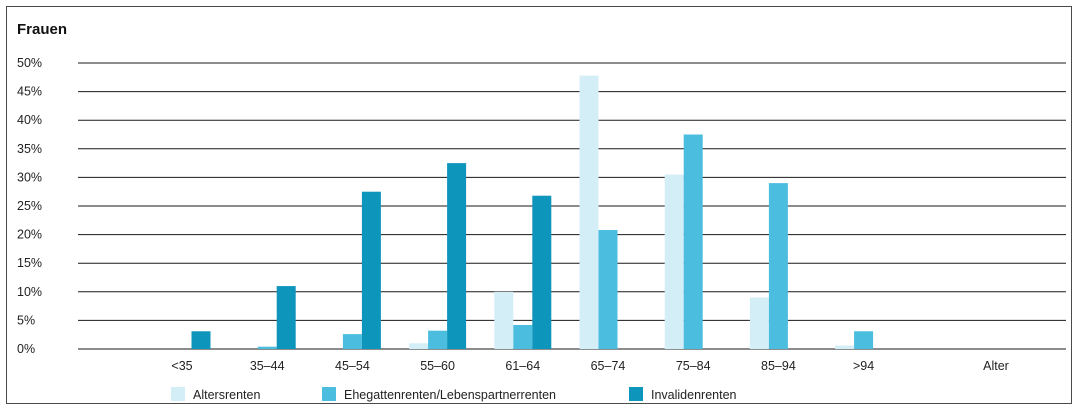  Describe the element at coordinates (450, 395) in the screenshot. I see `legend-label: Ehegattenrenten/Lebenspartnerrenten` at that location.